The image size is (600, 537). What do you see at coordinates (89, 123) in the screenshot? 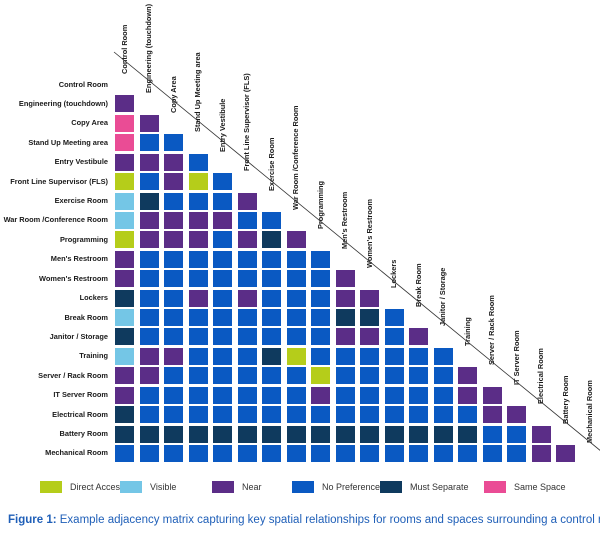
I see `row-label: Copy Area` at bounding box center [89, 123].